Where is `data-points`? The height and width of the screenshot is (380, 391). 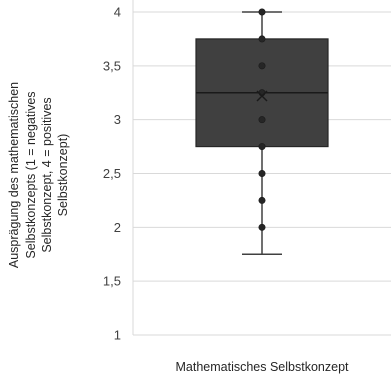
data-points is located at coordinates (262, 119).